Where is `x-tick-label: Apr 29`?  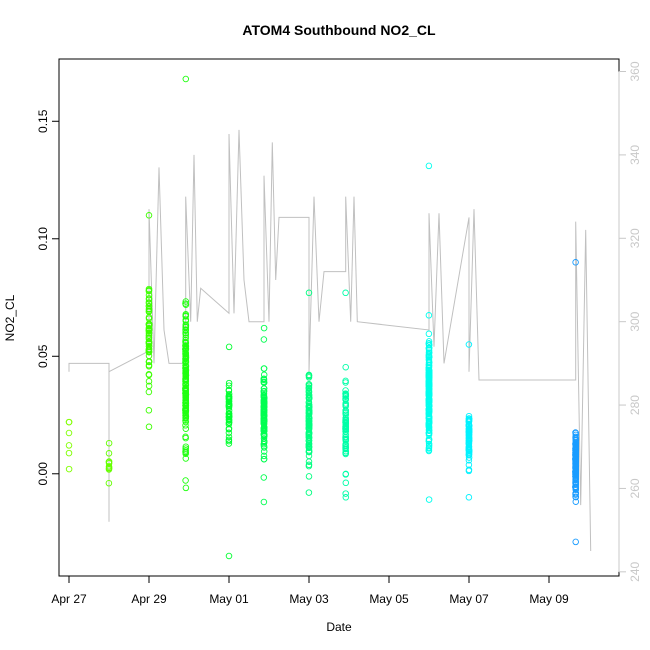 x-tick-label: Apr 29 is located at coordinates (149, 599).